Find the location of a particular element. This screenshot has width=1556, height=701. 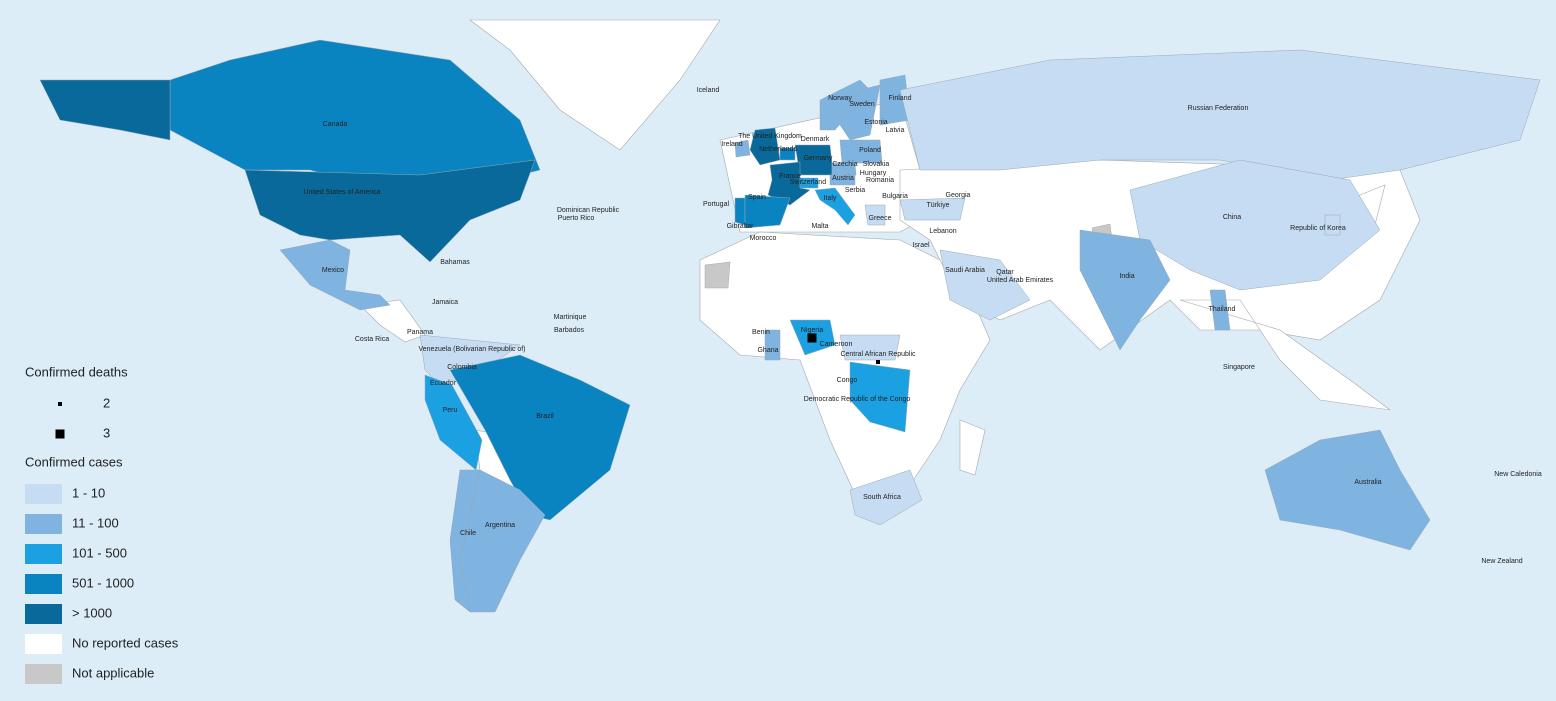

country-label: Gibraltar is located at coordinates (741, 226).